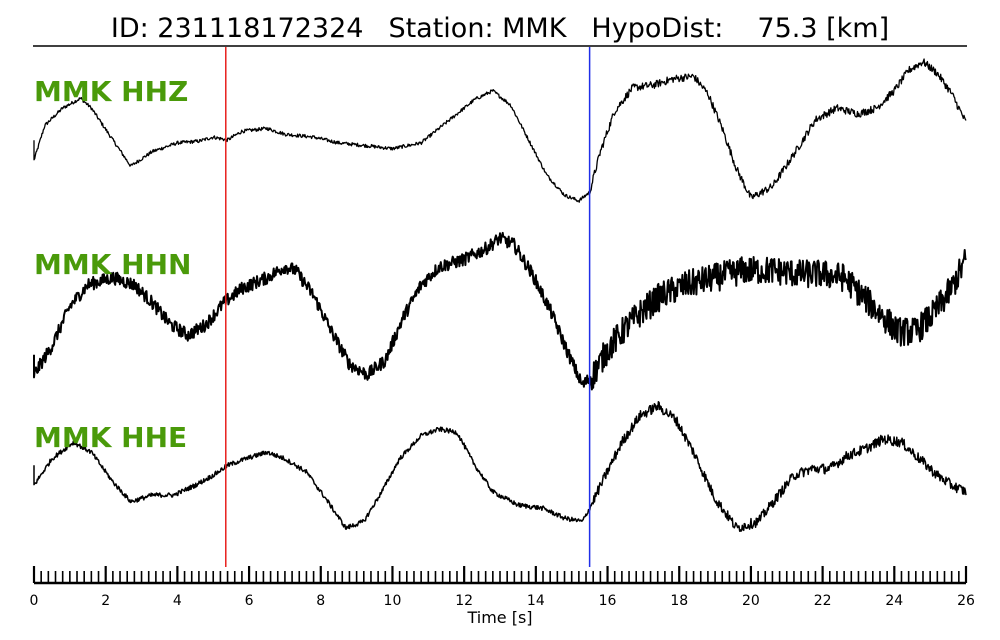 The height and width of the screenshot is (640, 1000). Describe the element at coordinates (679, 601) in the screenshot. I see `x-tick-label: 18` at that location.